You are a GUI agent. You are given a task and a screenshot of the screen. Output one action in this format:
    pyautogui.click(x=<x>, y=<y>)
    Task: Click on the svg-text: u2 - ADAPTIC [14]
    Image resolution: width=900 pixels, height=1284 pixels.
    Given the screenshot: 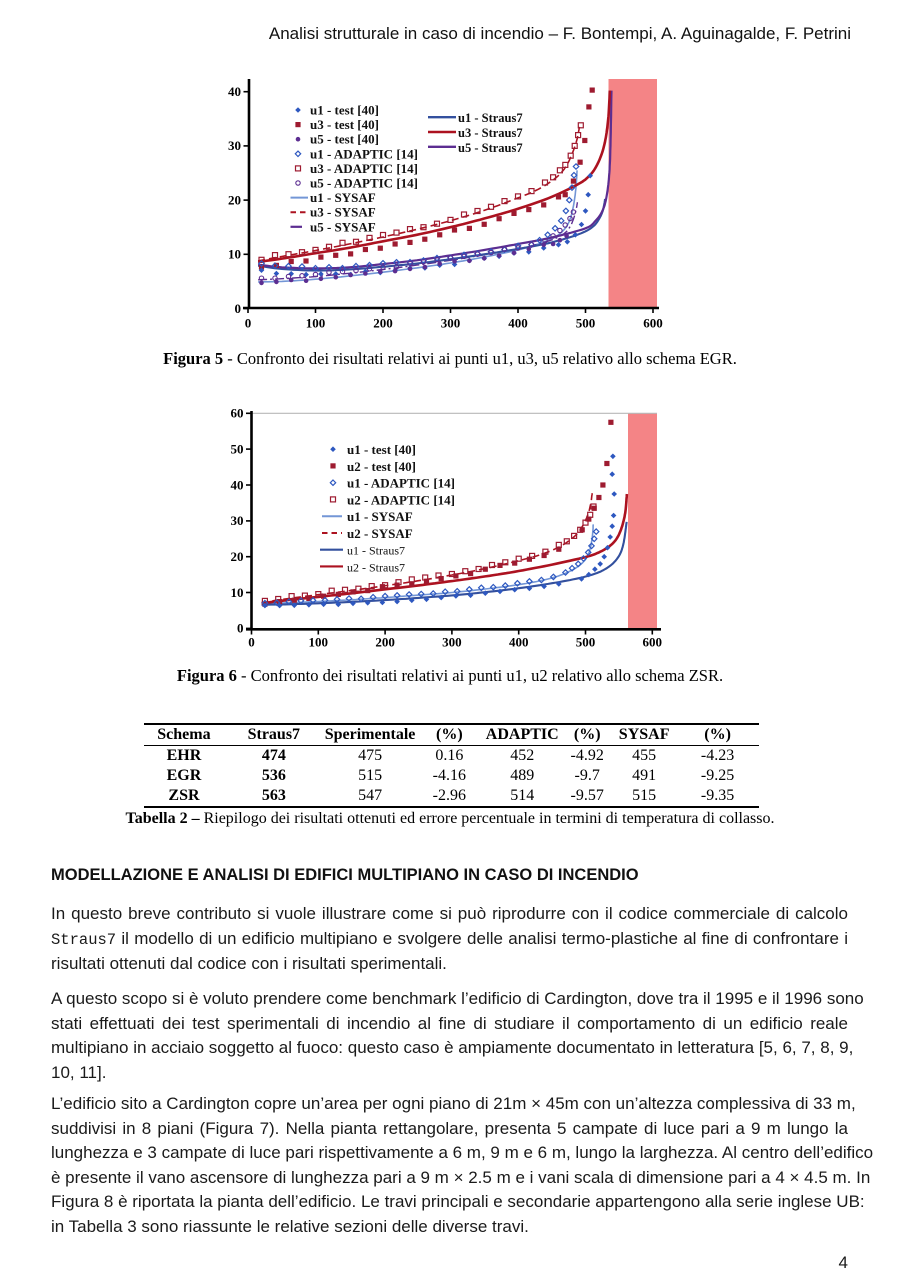 What is the action you would take?
    pyautogui.click(x=401, y=499)
    